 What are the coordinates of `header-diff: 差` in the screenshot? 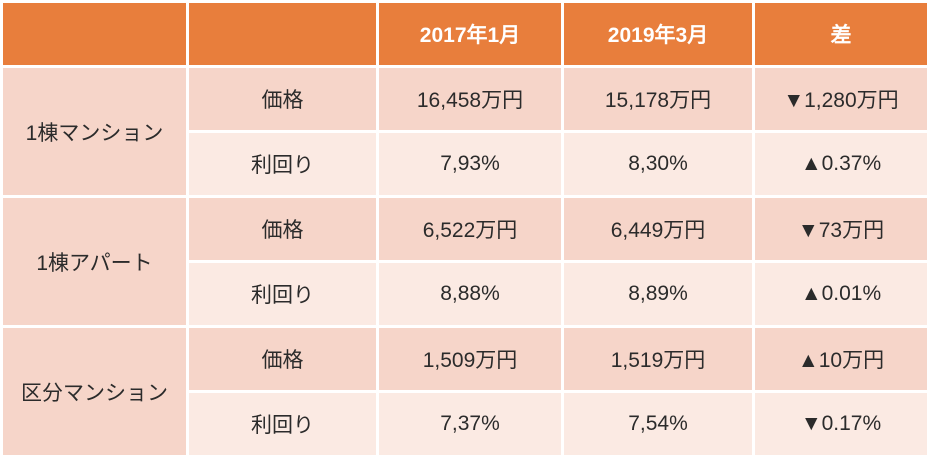 It's located at (841, 34).